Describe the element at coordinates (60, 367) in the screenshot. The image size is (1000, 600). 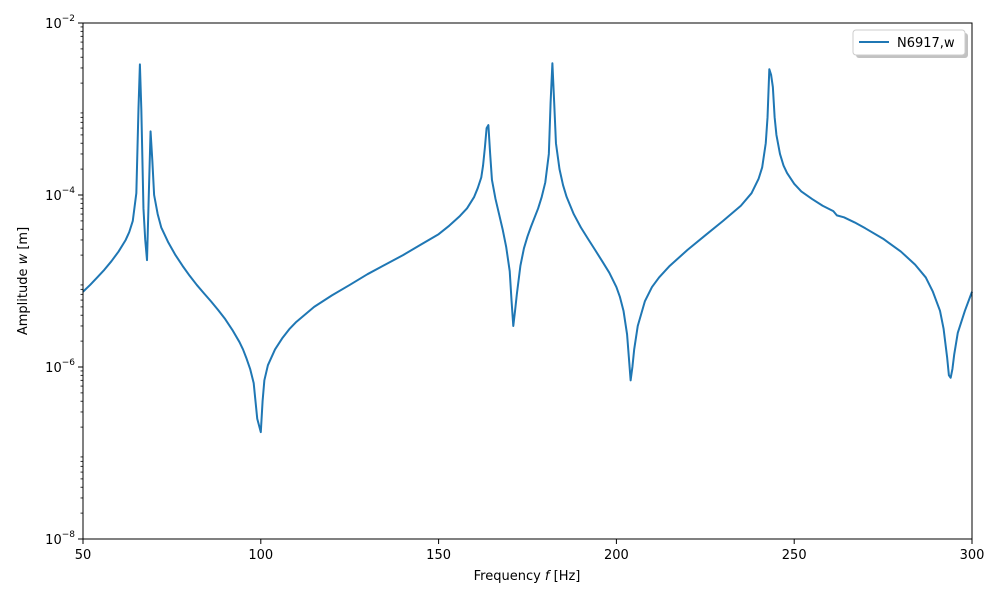
I see `y-tick-label: 10⁻⁶` at that location.